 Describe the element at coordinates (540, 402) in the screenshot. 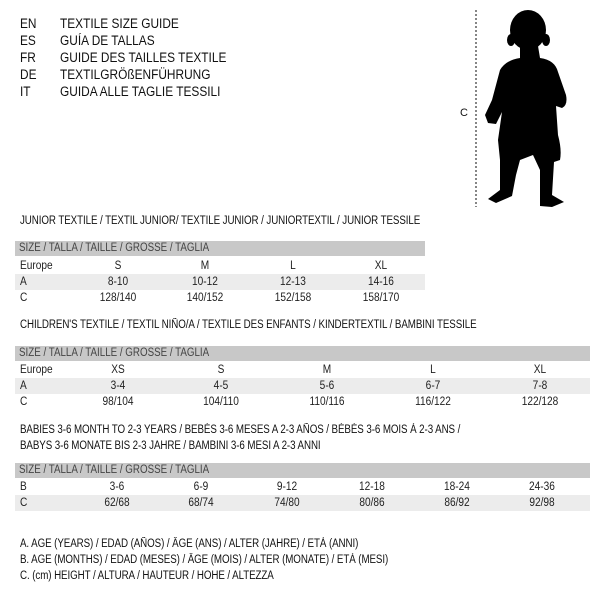

I see `cell: 122/128` at that location.